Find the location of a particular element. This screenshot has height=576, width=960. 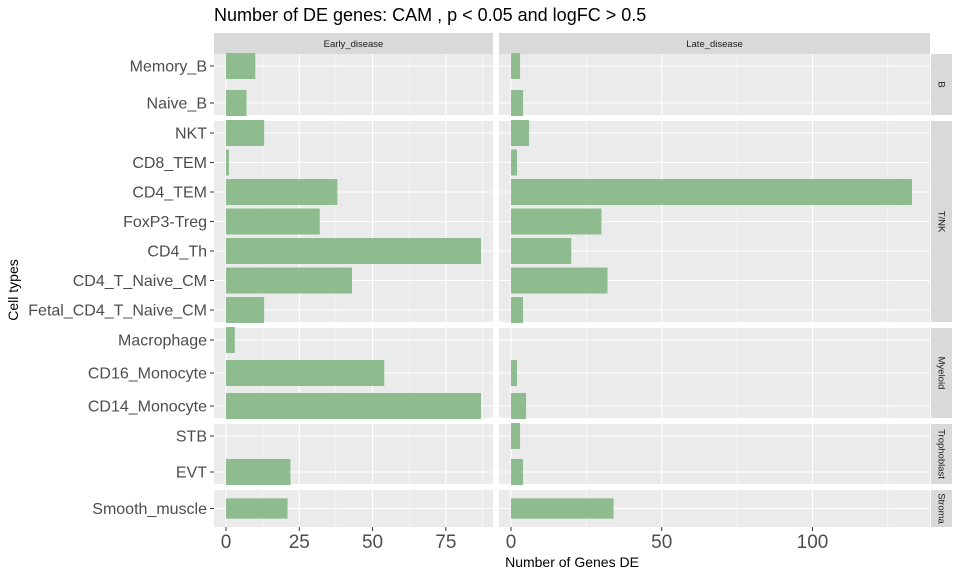

y-tick-label-foxp3-treg: FoxP3-Treg is located at coordinates (165, 222).